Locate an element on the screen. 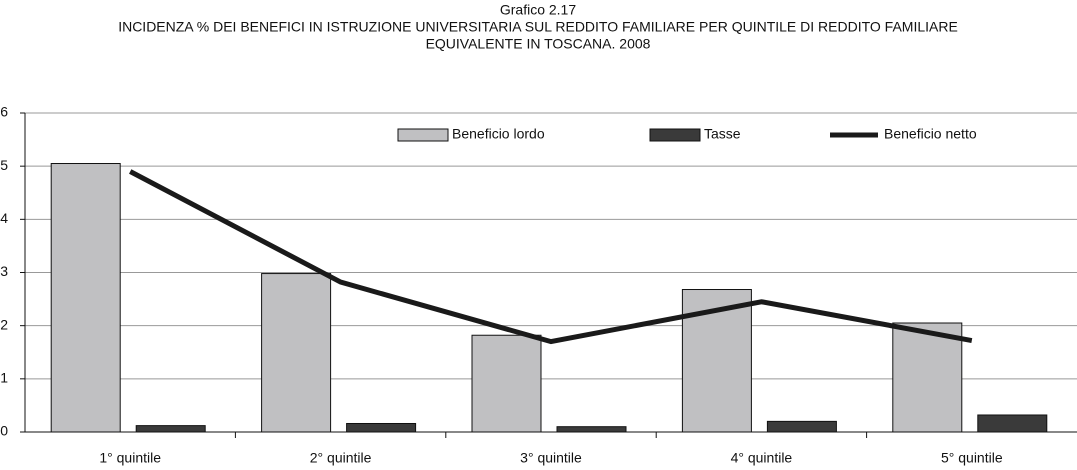 The width and height of the screenshot is (1077, 470). y-tick-label: 2 is located at coordinates (4, 324).